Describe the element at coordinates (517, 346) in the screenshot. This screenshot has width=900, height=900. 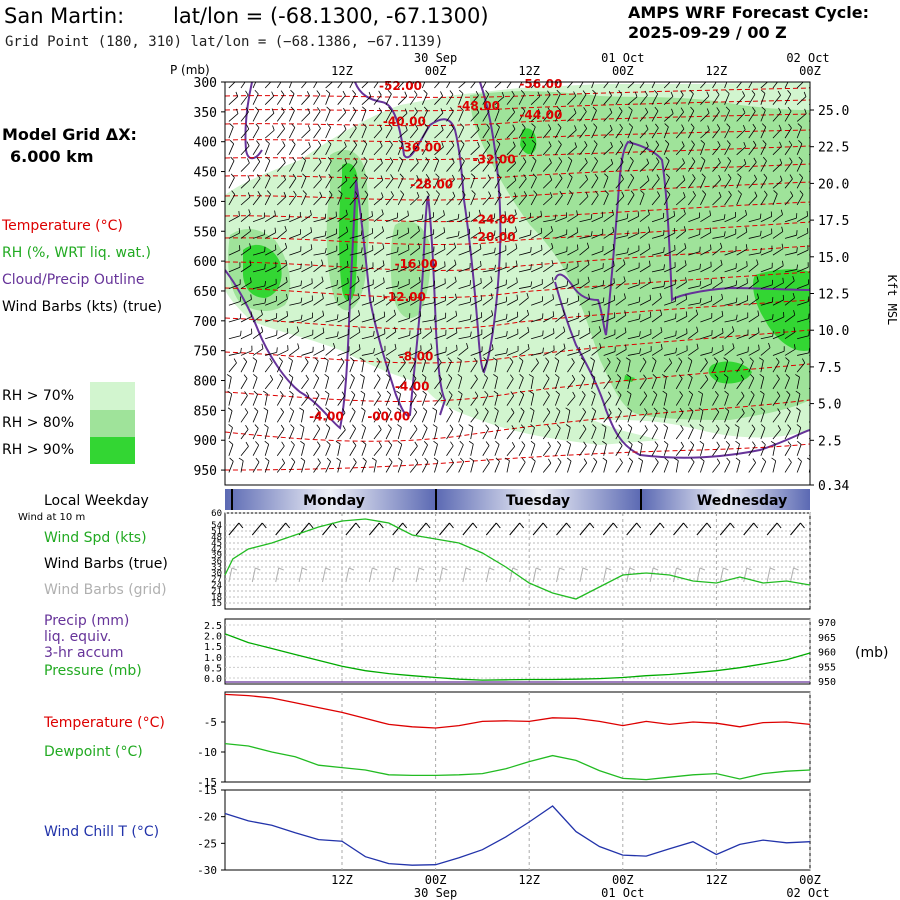
I see `isotherm-line` at that location.